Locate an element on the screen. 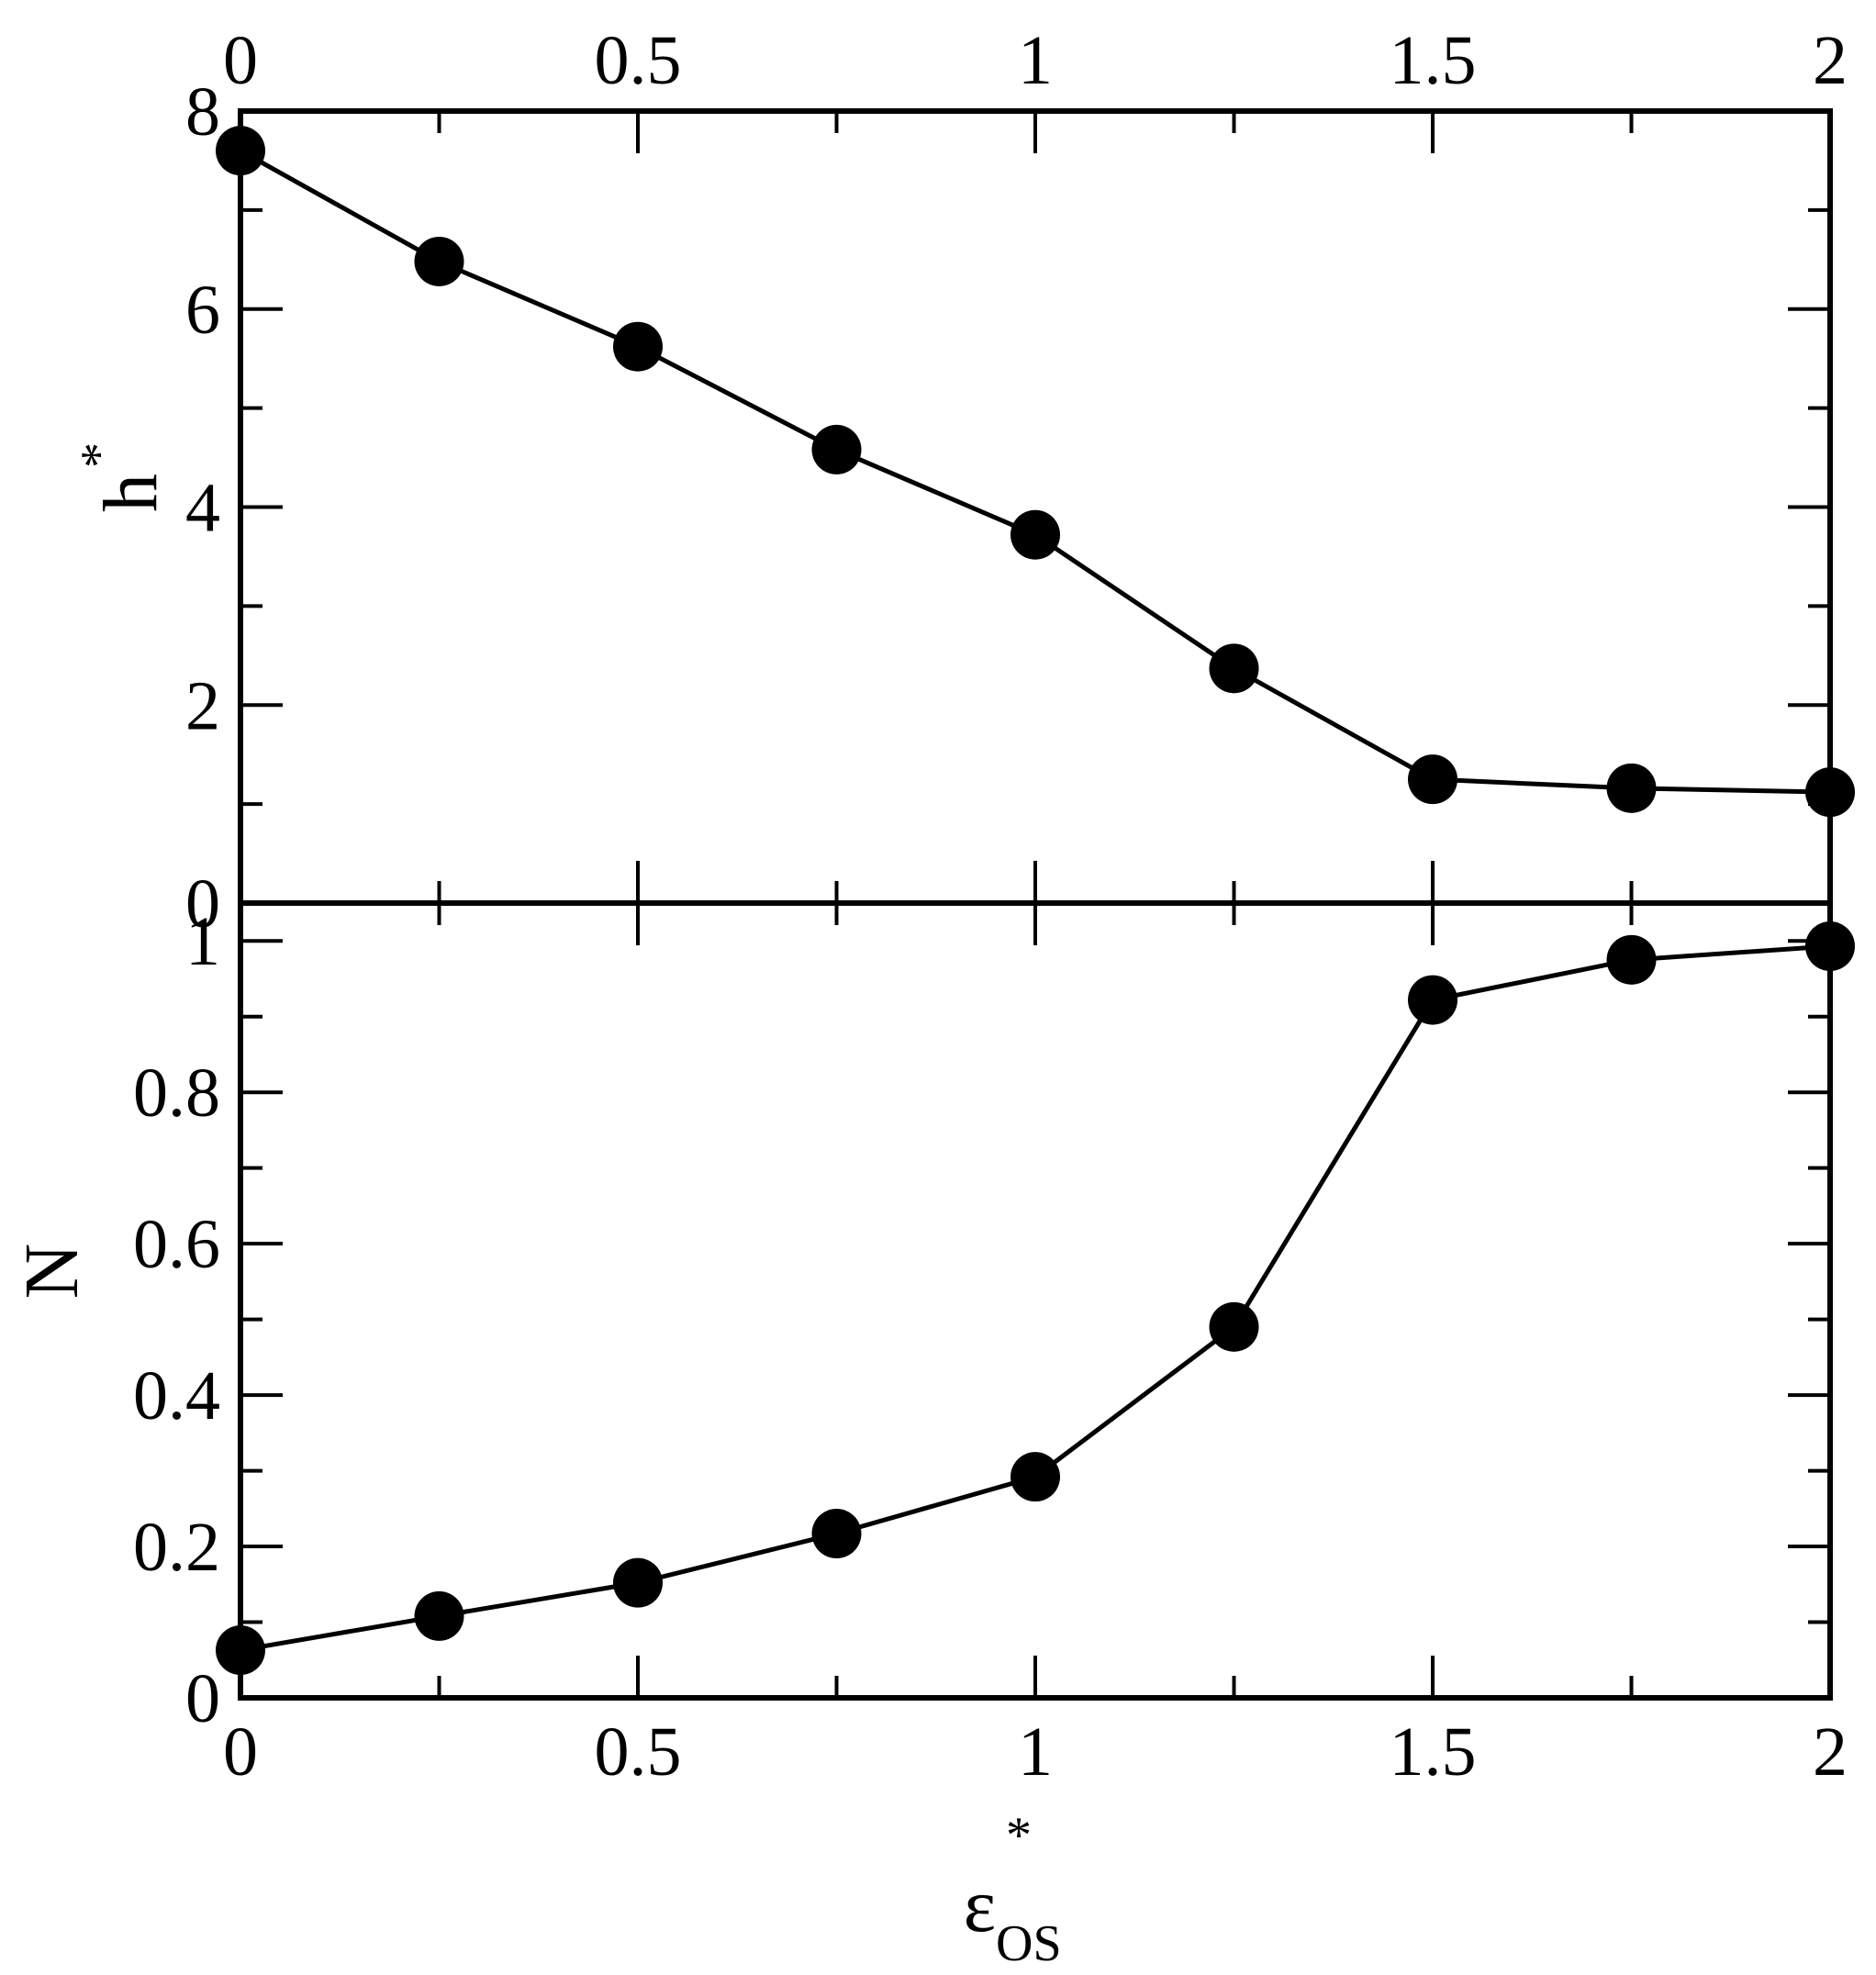 The image size is (1876, 1975). y-tick-label: 2 is located at coordinates (202, 705).